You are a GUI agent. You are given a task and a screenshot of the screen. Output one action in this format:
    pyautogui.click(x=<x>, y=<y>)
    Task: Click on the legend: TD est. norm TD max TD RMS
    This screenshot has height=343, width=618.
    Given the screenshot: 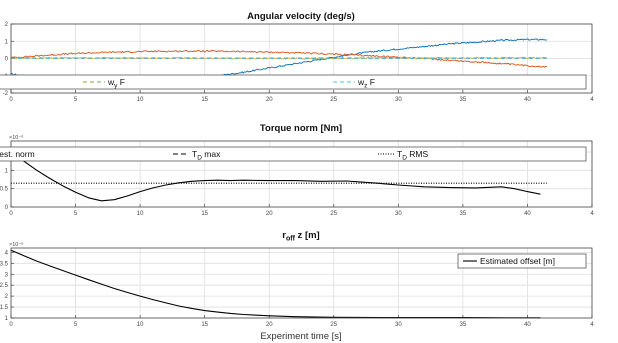 What is the action you would take?
    pyautogui.click(x=293, y=154)
    